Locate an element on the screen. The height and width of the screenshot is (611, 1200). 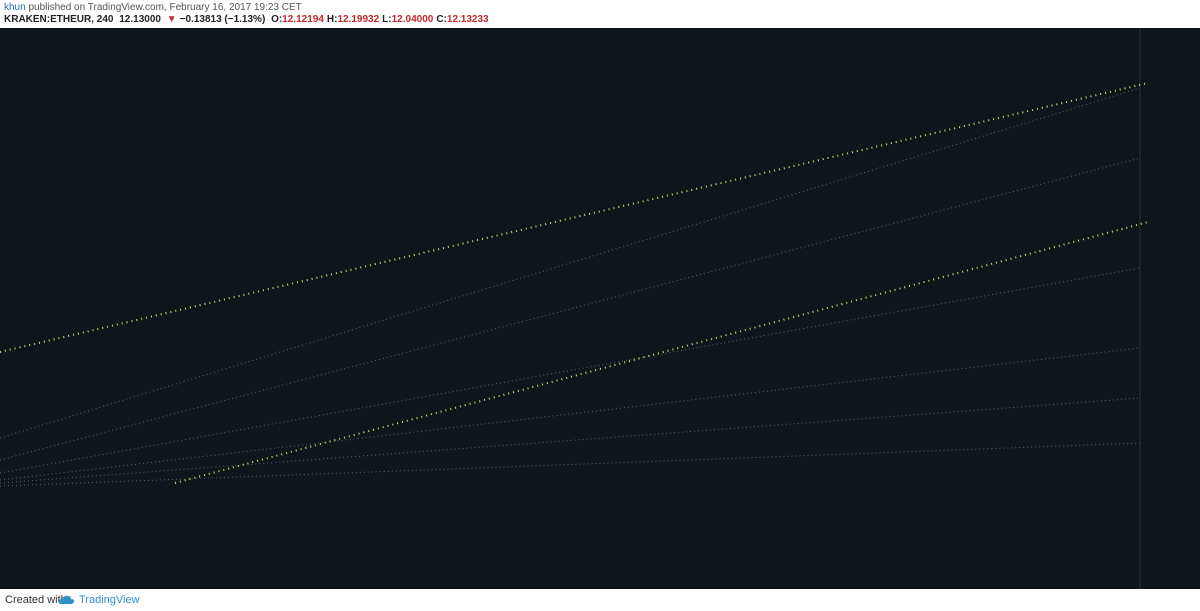
ohlc-key: L: is located at coordinates (387, 19).